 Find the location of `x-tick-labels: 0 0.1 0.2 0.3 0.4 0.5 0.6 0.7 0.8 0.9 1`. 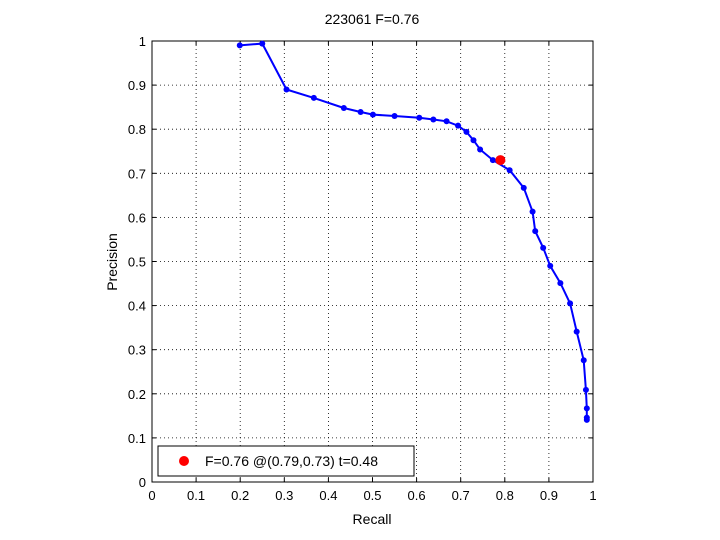

x-tick-labels: 0 0.1 0.2 0.3 0.4 0.5 0.6 0.7 0.8 0.9 1 is located at coordinates (372, 495).